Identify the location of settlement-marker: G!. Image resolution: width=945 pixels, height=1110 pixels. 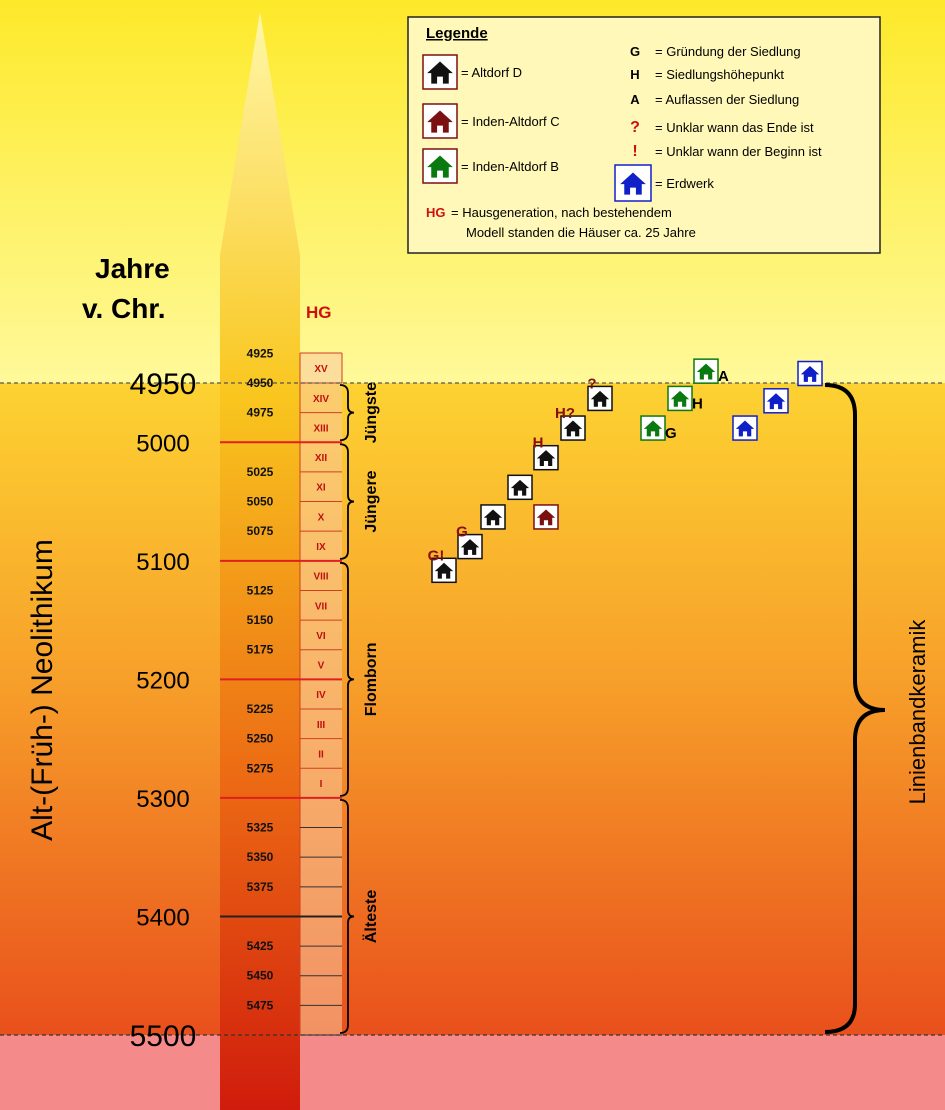
(436, 555).